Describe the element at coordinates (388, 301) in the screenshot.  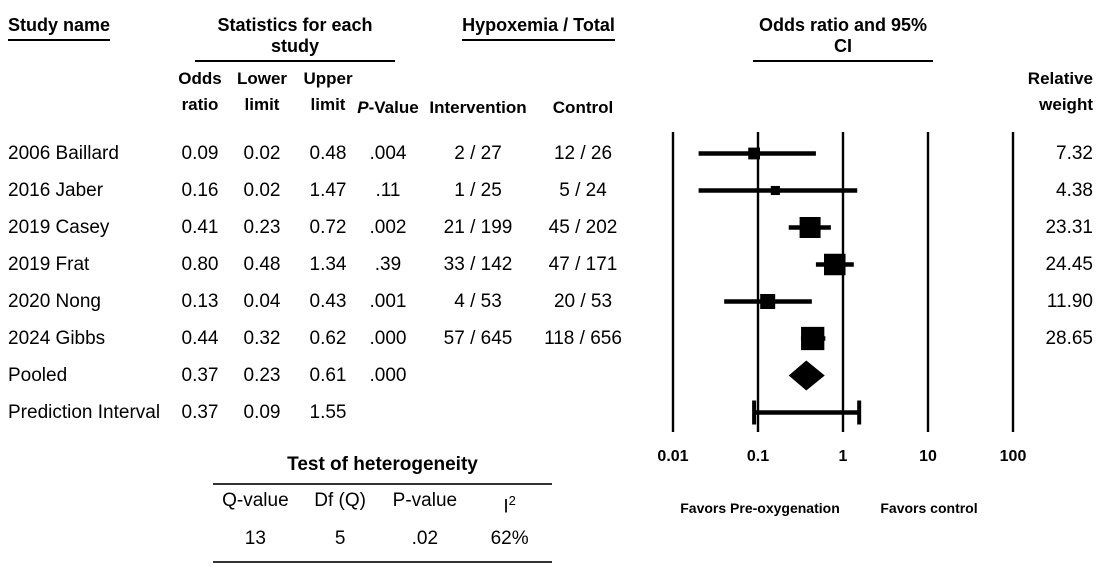
I see `p-value: .001` at that location.